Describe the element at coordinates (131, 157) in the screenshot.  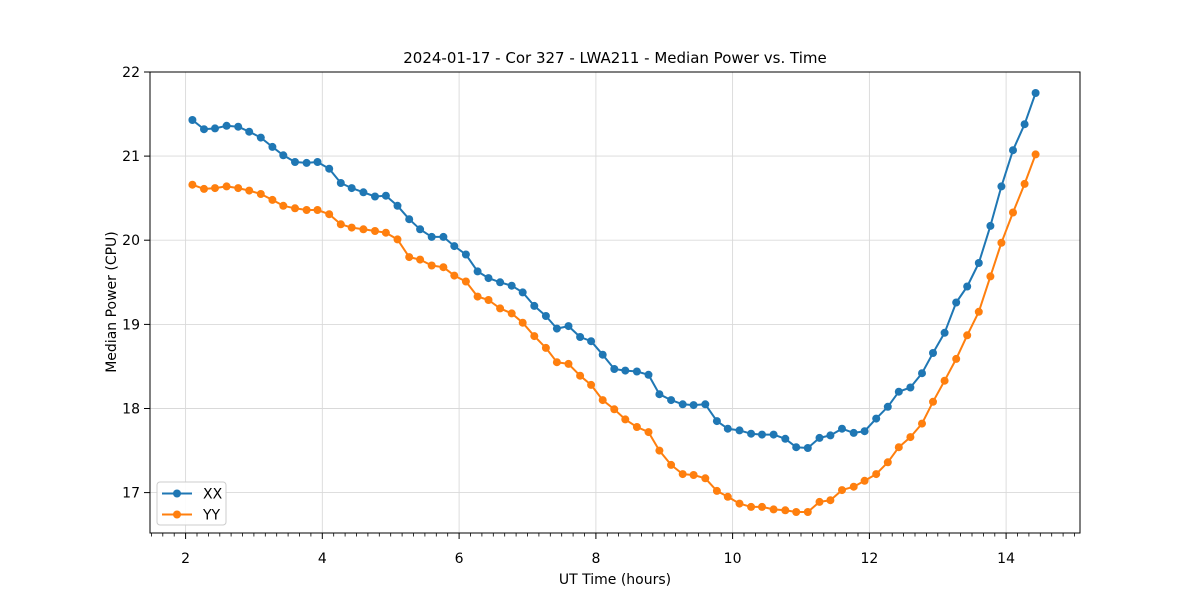
I see `y-tick-label: 21` at that location.